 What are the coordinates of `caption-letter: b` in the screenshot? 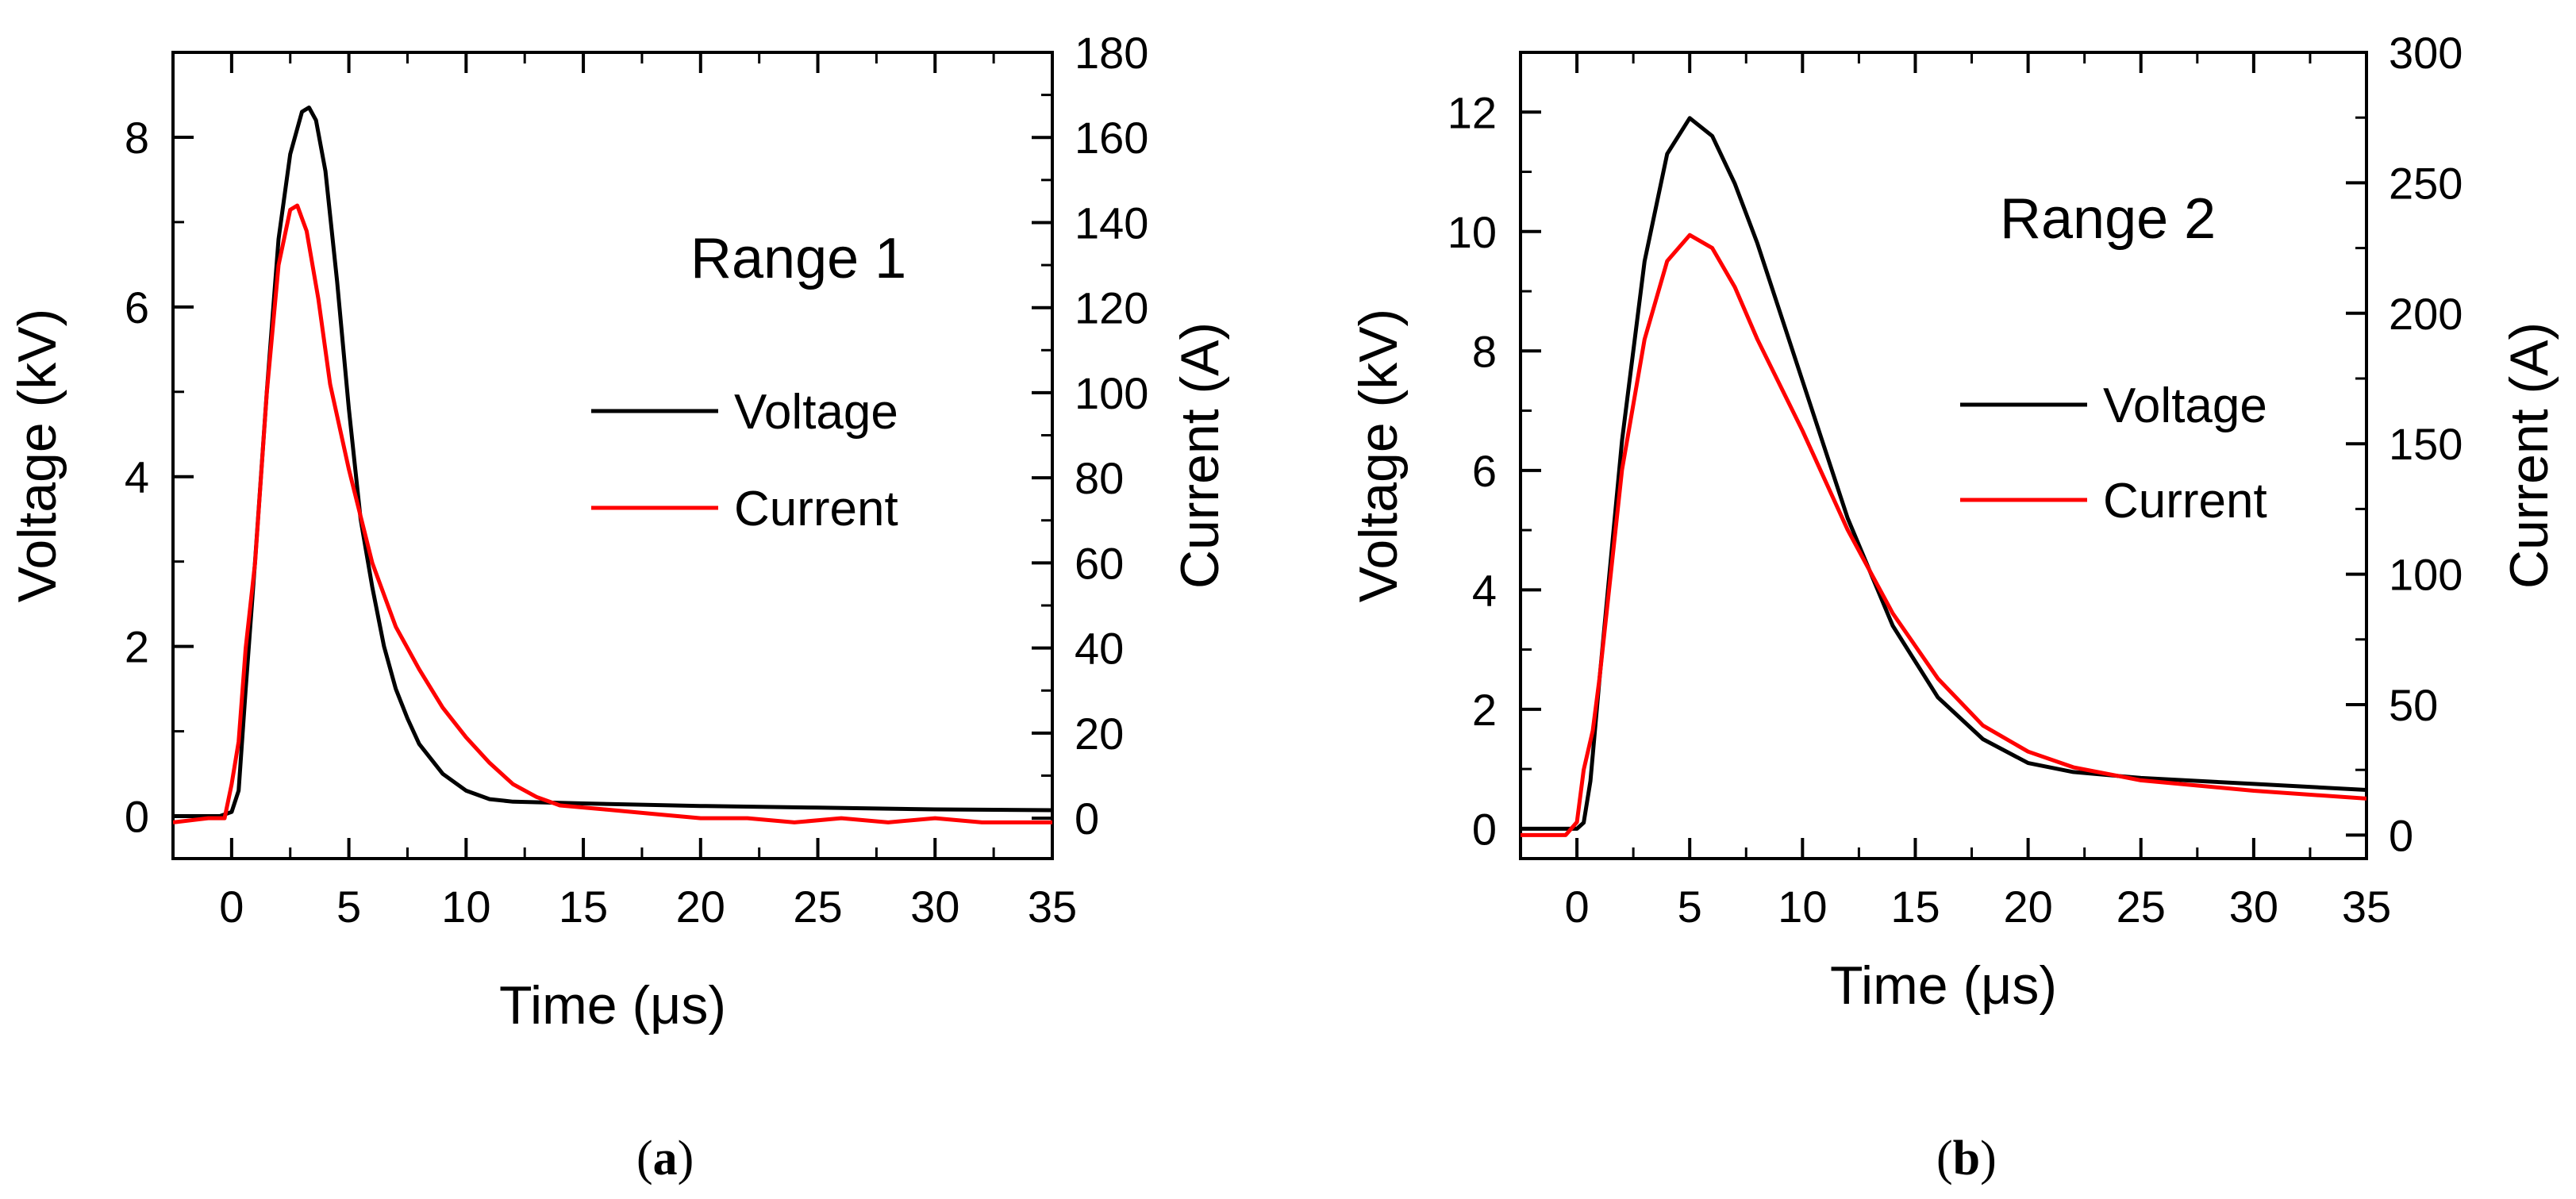 It's located at (1966, 1159).